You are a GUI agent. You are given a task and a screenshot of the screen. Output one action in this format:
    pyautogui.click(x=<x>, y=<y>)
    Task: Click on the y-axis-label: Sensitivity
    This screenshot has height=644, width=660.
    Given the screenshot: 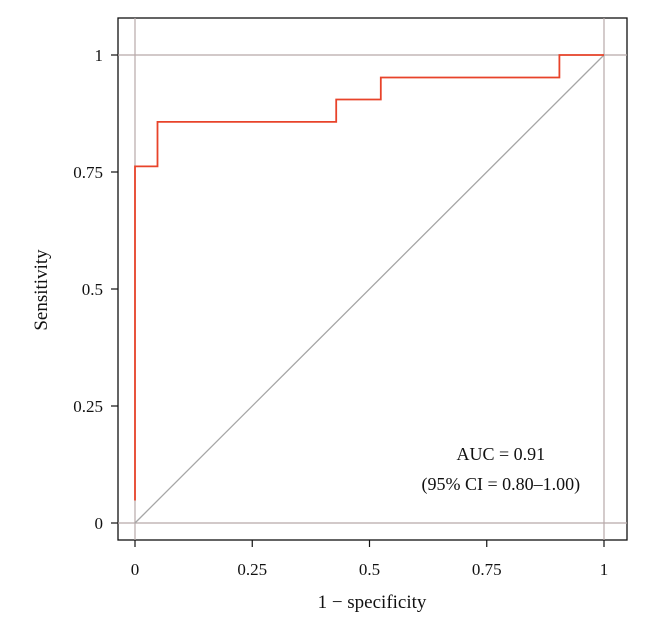 What is the action you would take?
    pyautogui.click(x=41, y=290)
    